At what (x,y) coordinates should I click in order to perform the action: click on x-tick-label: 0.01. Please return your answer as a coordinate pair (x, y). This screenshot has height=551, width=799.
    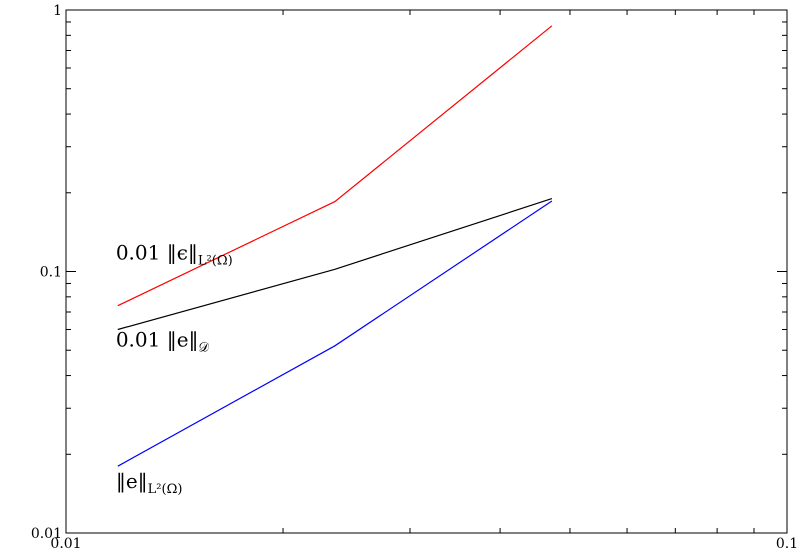
    Looking at the image, I should click on (65, 543).